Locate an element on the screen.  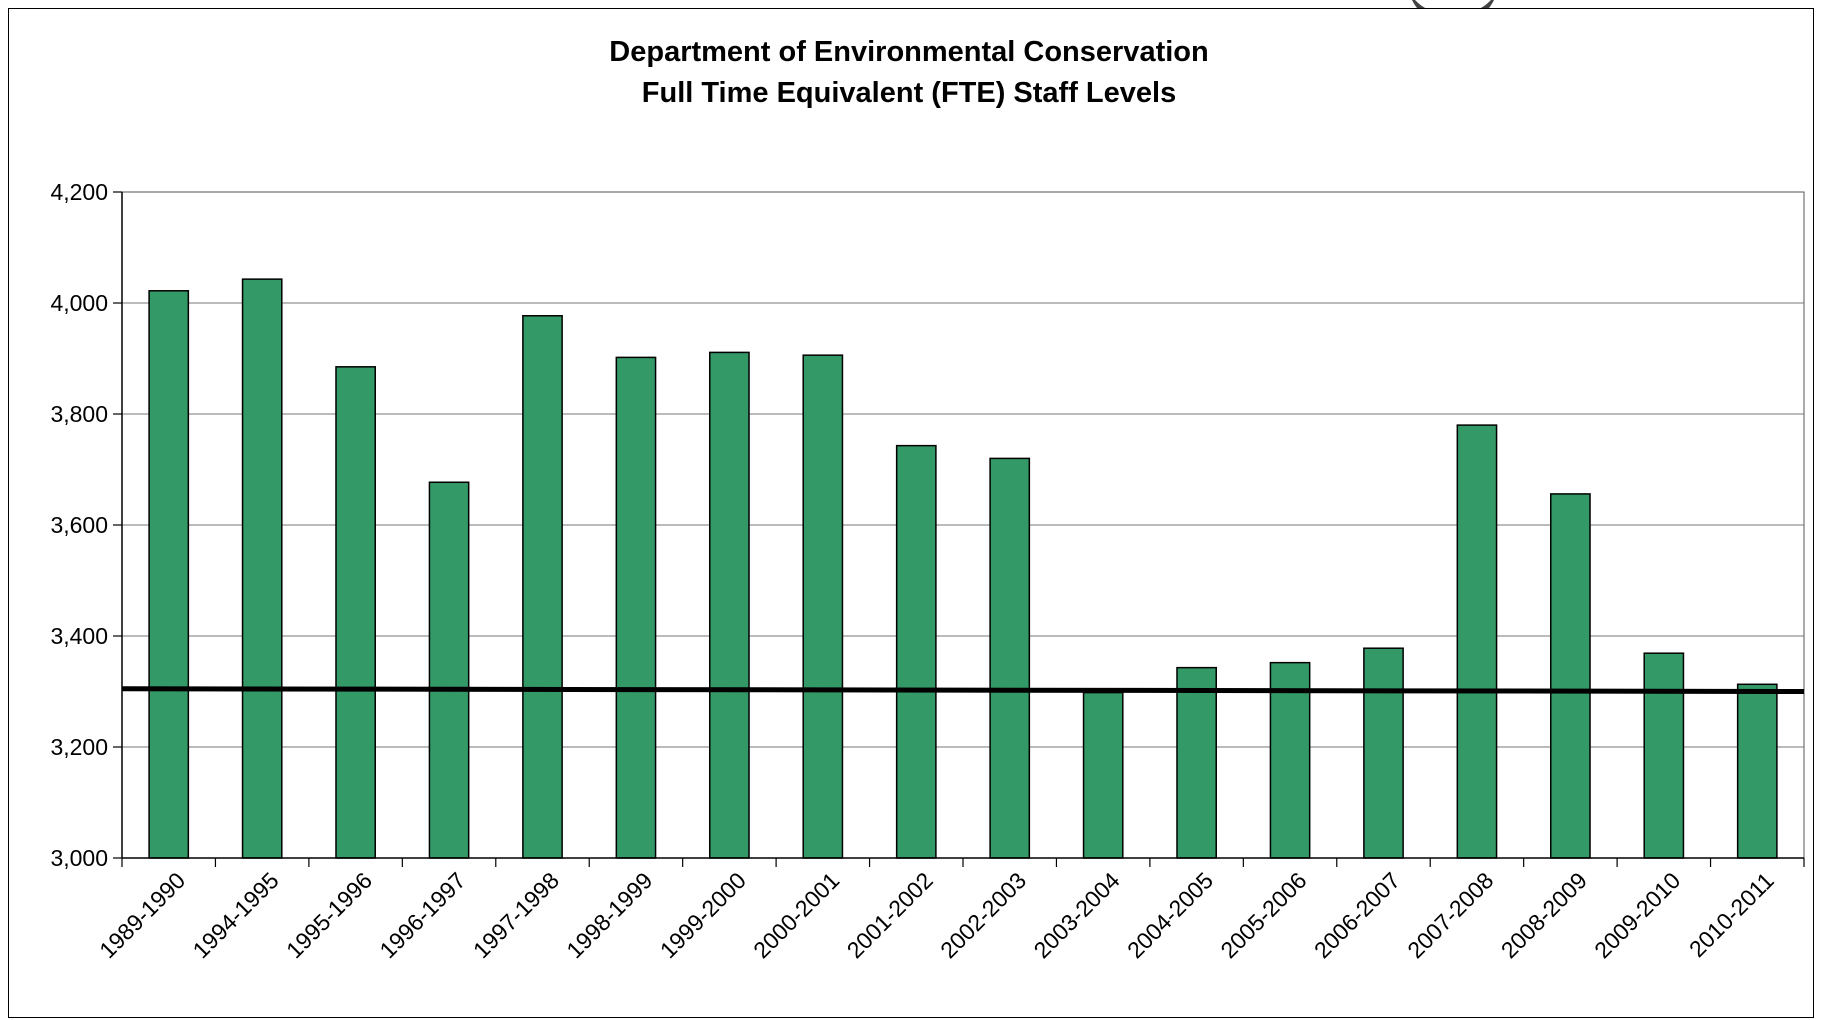
reference-line is located at coordinates (963, 690).